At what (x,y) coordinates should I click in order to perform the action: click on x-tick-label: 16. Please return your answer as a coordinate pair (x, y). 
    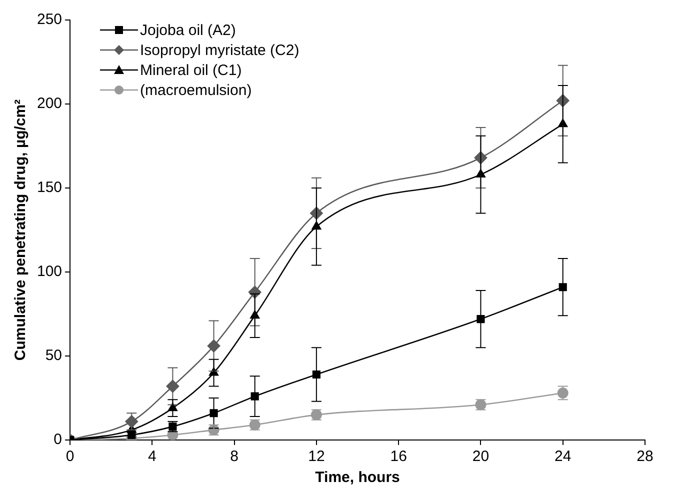
    Looking at the image, I should click on (398, 457).